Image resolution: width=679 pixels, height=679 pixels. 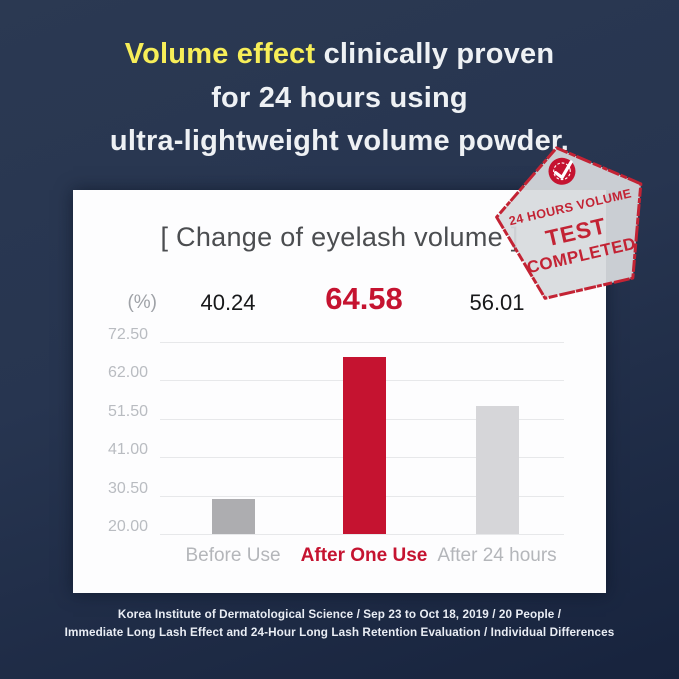 I want to click on header-line-3: ultra-lightweight volume powder., so click(x=339, y=141).